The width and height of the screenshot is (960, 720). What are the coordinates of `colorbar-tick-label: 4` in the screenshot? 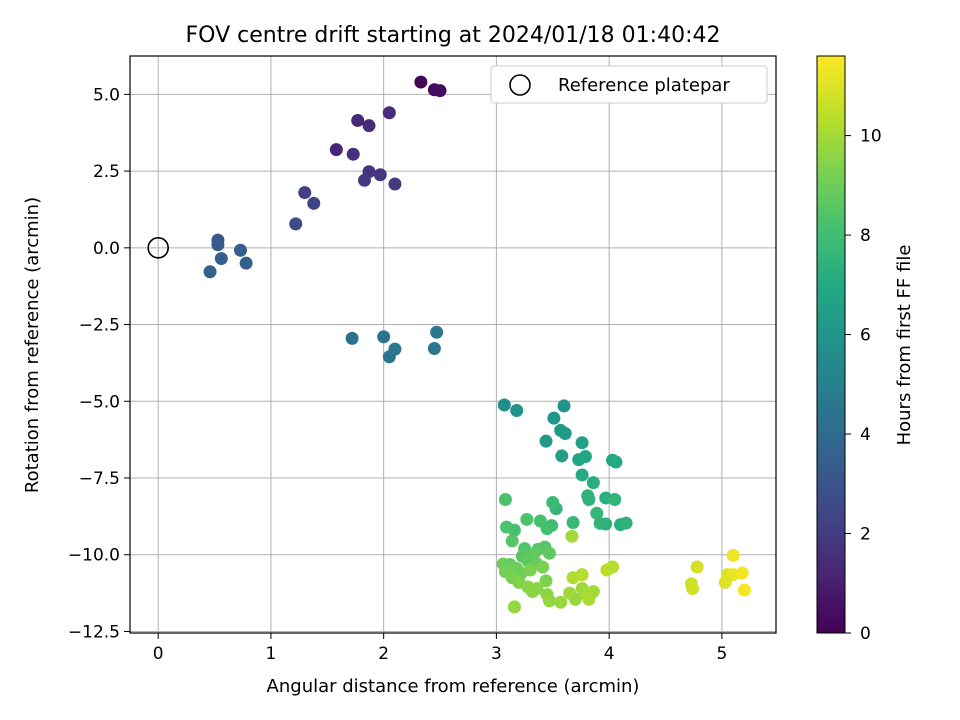 It's located at (865, 435).